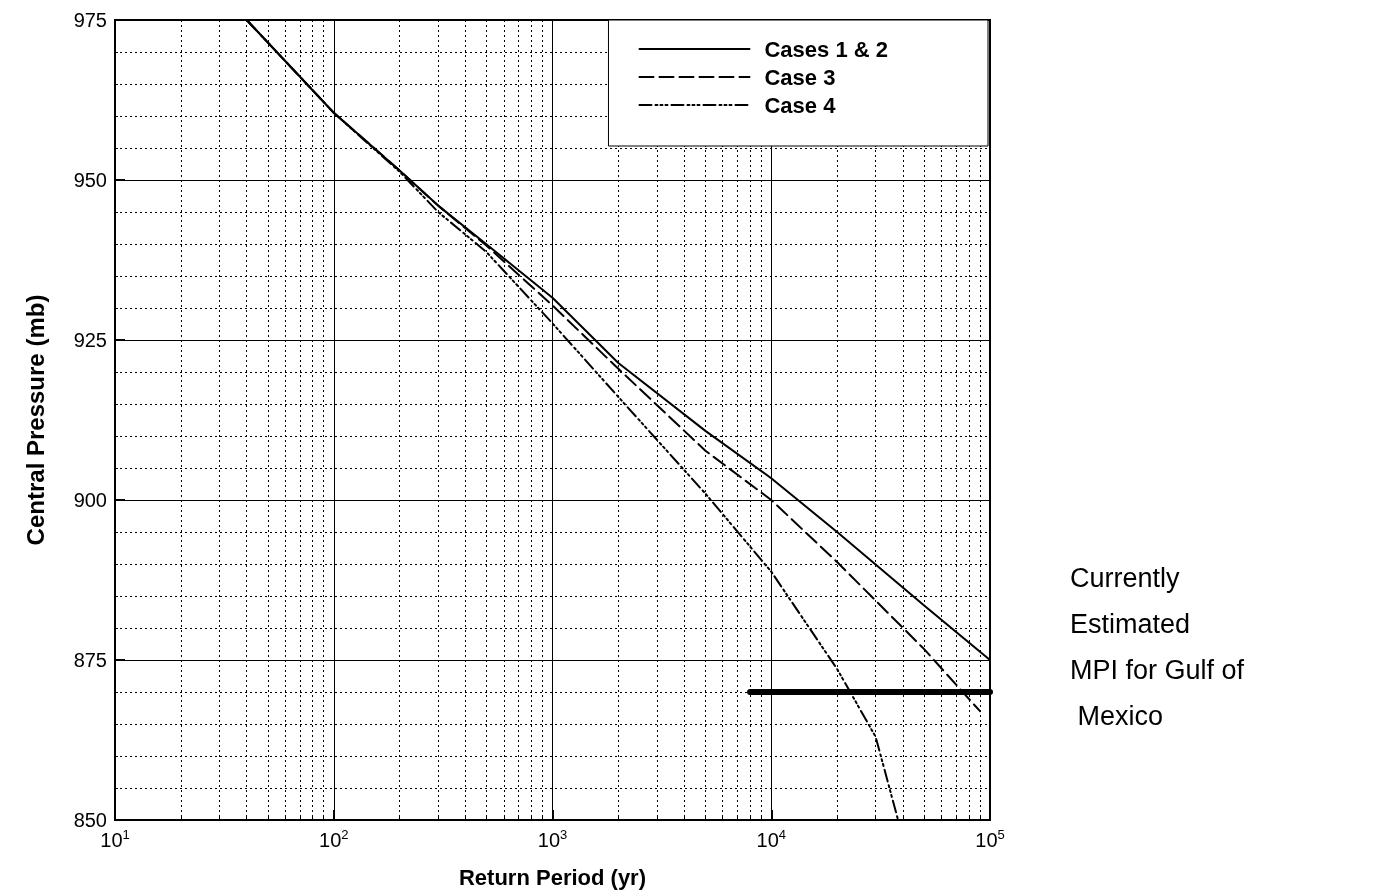 This screenshot has width=1378, height=893. What do you see at coordinates (800, 105) in the screenshot?
I see `legend-label: Case 4` at bounding box center [800, 105].